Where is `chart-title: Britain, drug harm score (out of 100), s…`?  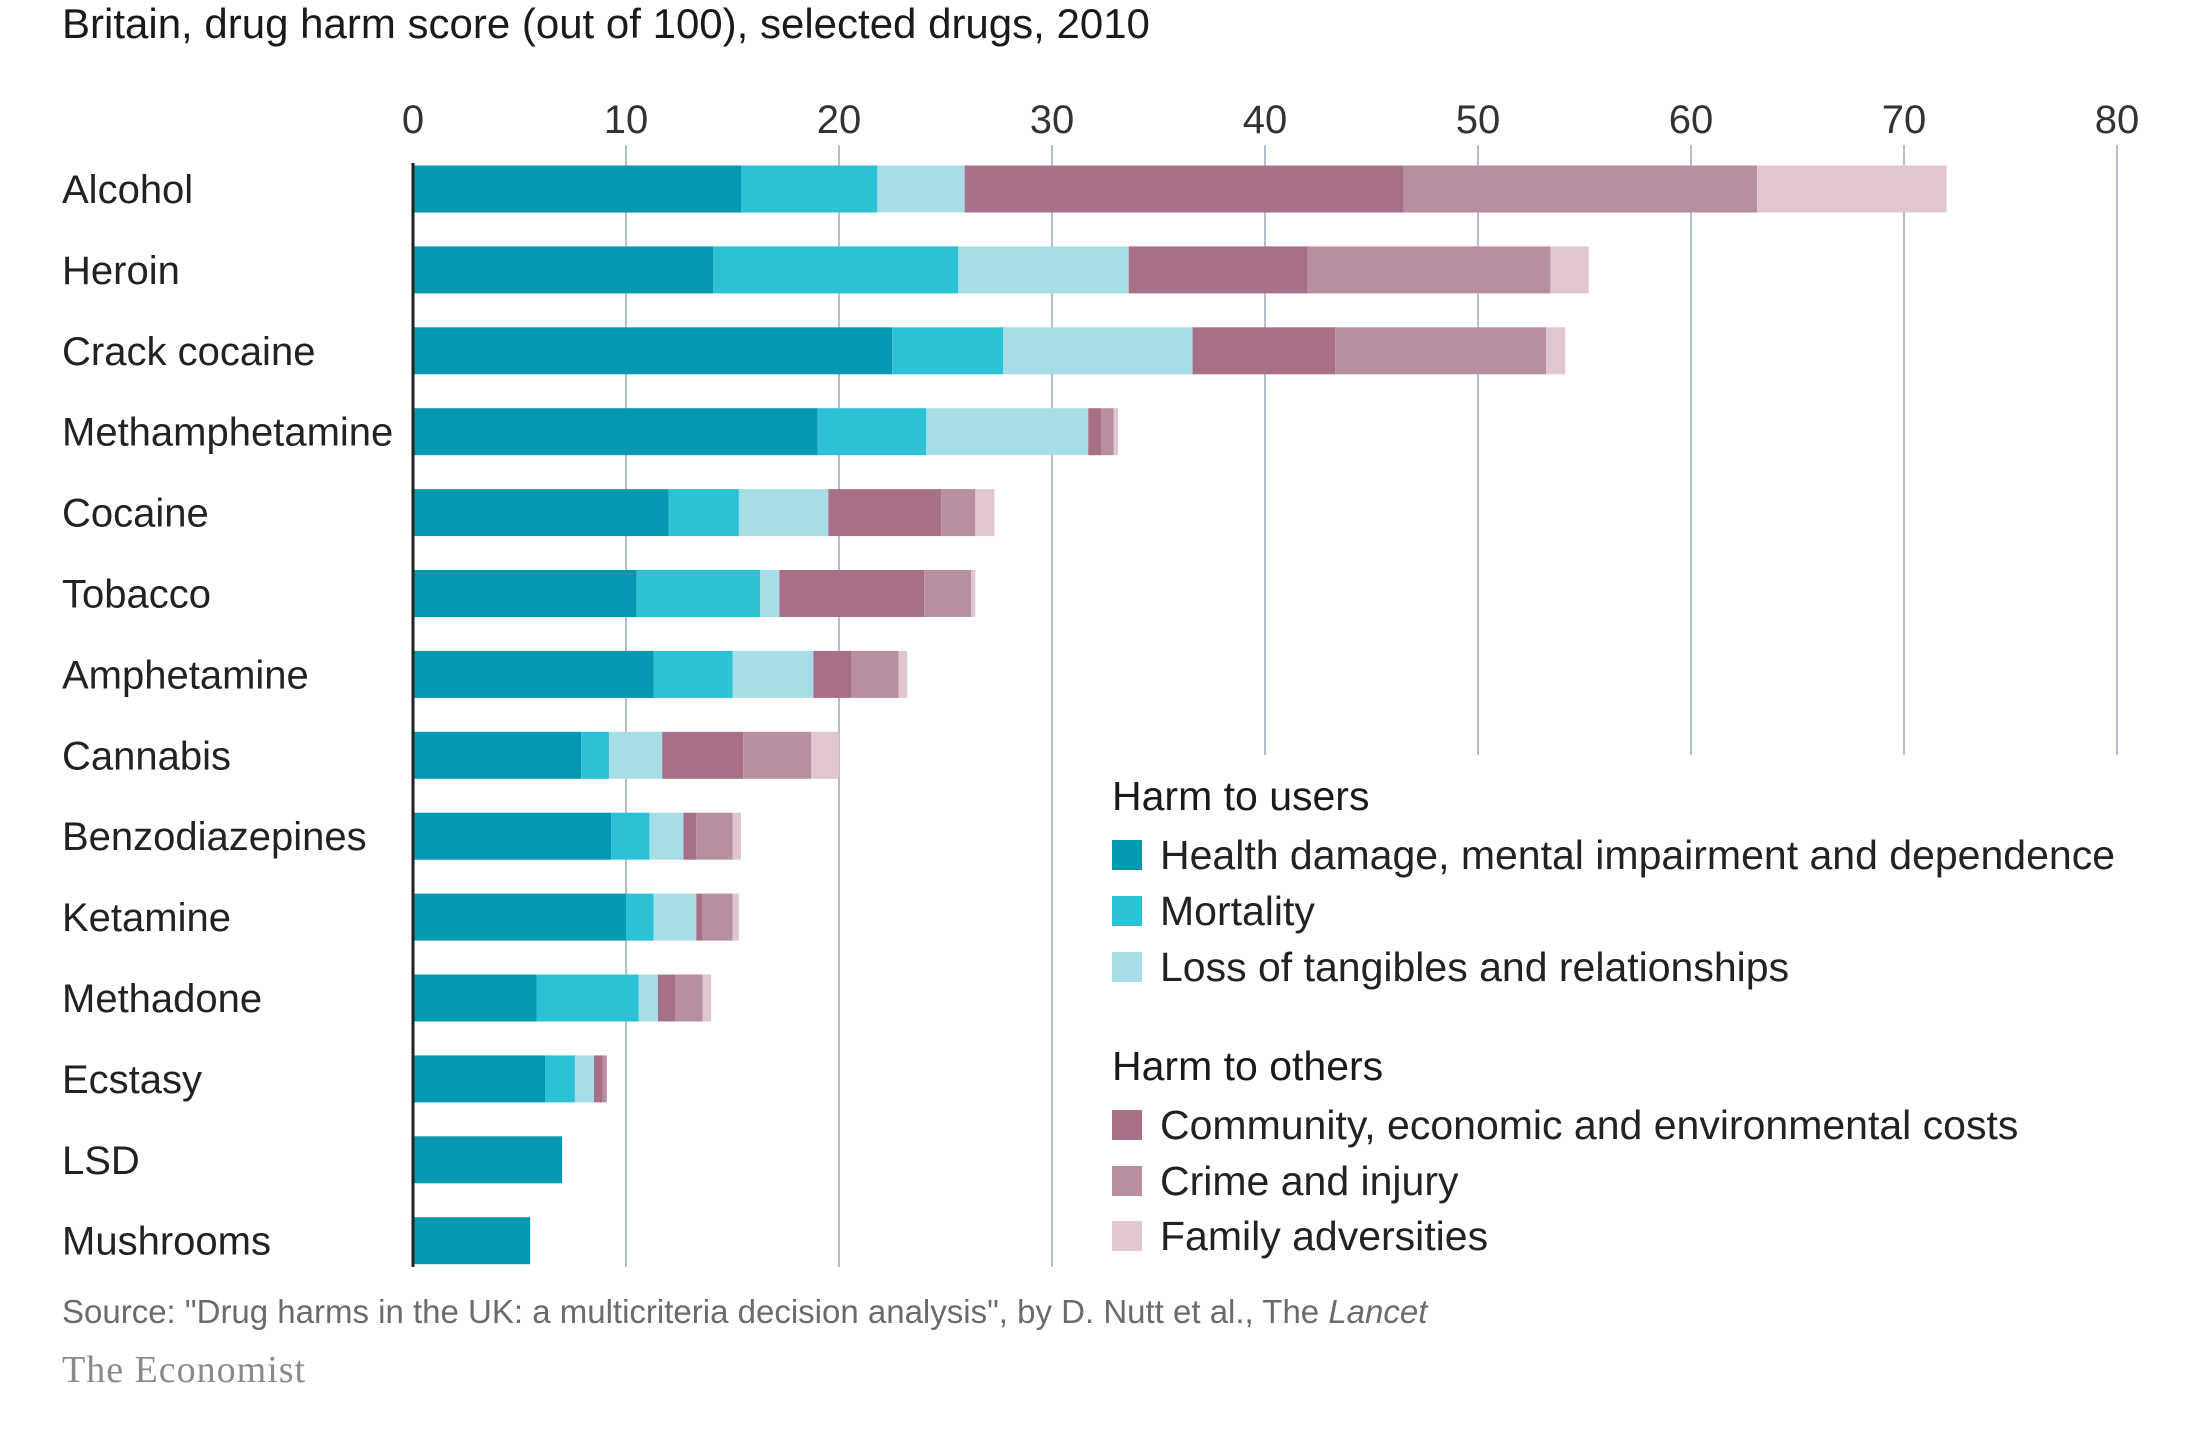 chart-title: Britain, drug harm score (out of 100), s… is located at coordinates (606, 23).